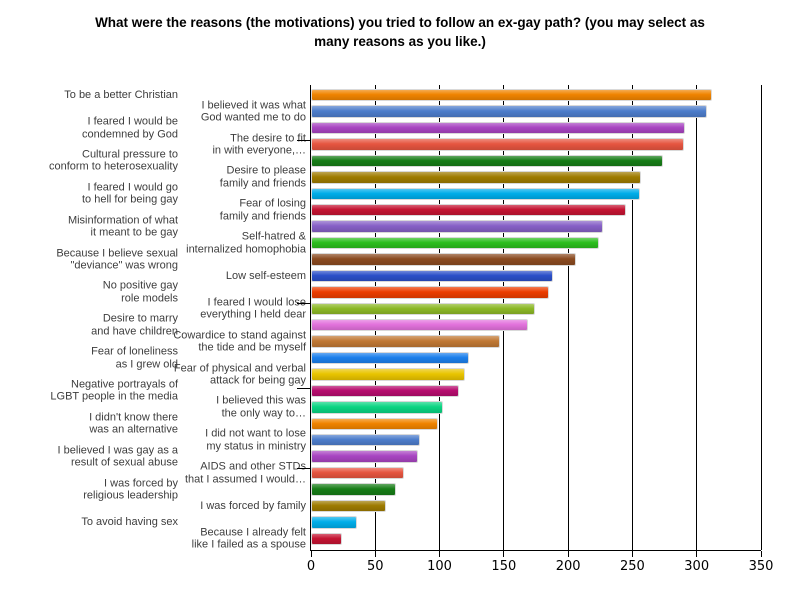  I want to click on bar-label: Desire to please family and friends, so click(262, 177).